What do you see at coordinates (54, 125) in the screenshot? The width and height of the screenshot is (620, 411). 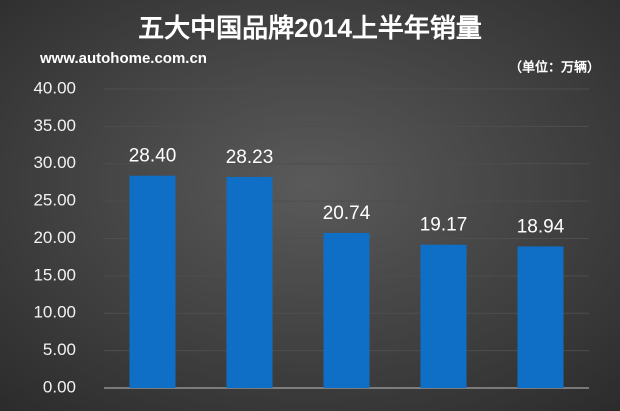 I see `y-tick-label: 35.00` at bounding box center [54, 125].